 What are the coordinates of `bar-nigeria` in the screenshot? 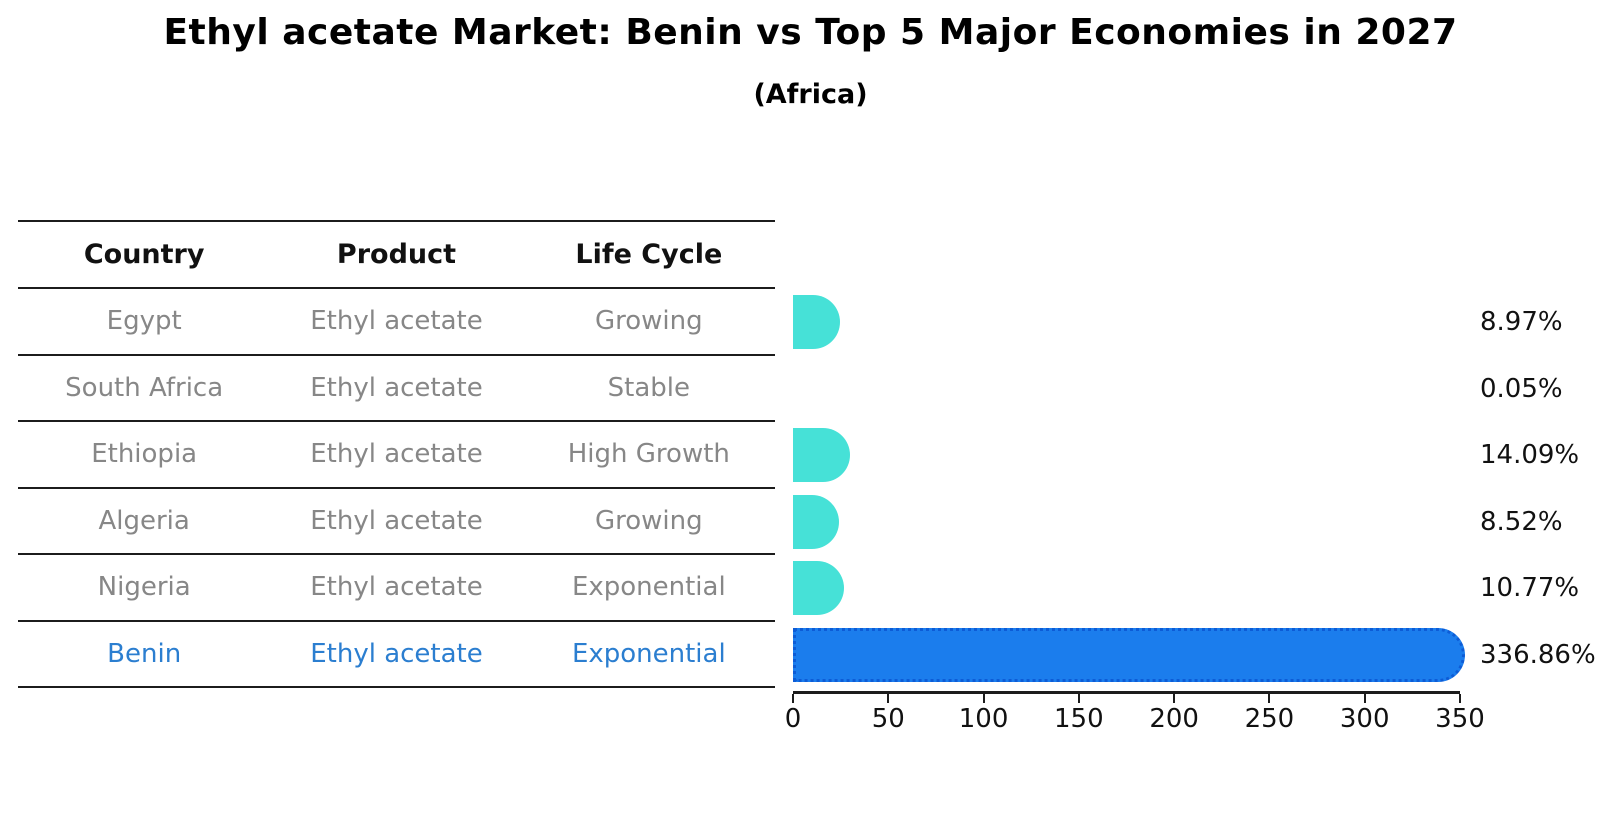 It's located at (818, 588).